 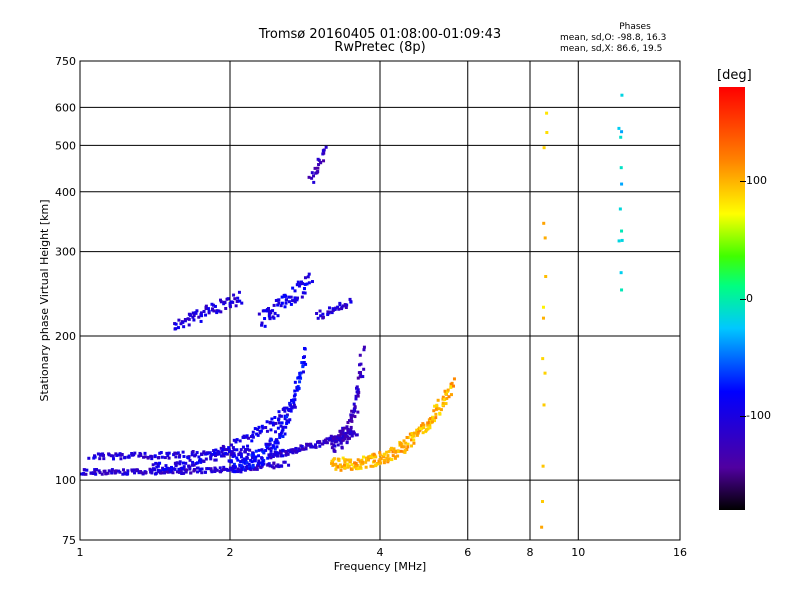 I want to click on chart-title-line2: RwPretec (8p), so click(x=380, y=47).